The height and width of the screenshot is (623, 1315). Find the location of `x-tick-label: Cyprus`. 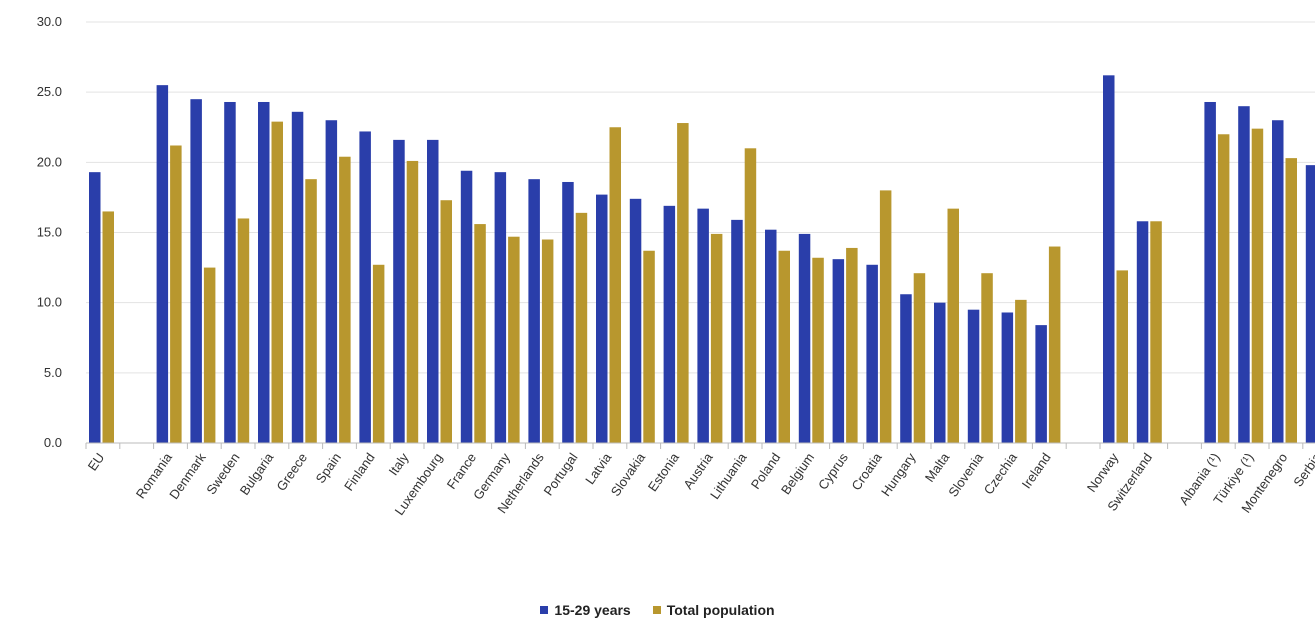

x-tick-label: Cyprus is located at coordinates (833, 471).